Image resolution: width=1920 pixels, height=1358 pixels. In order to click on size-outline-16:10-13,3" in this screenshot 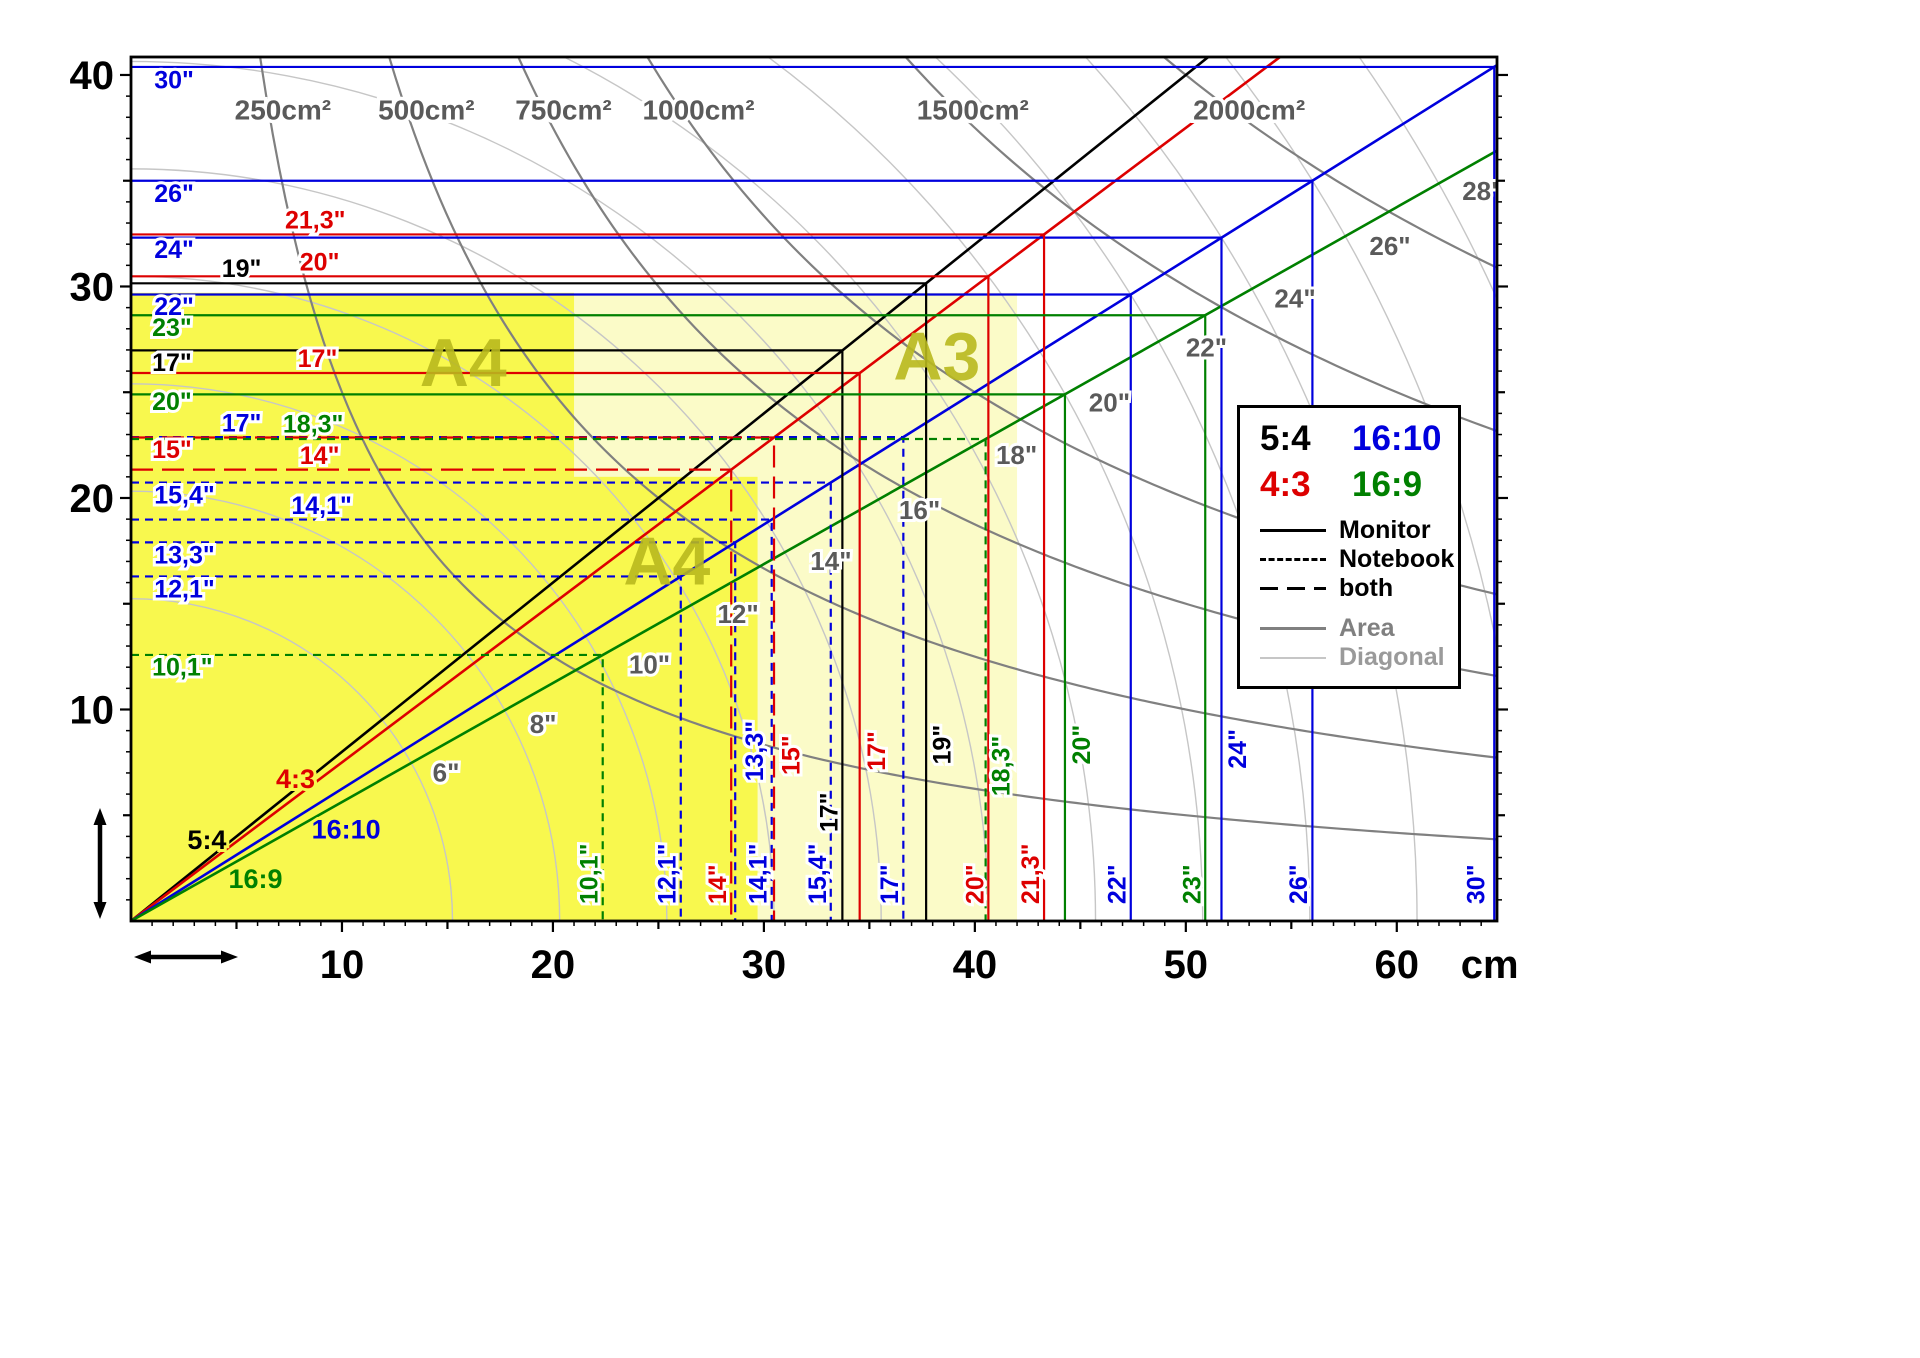, I will do `click(434, 731)`.